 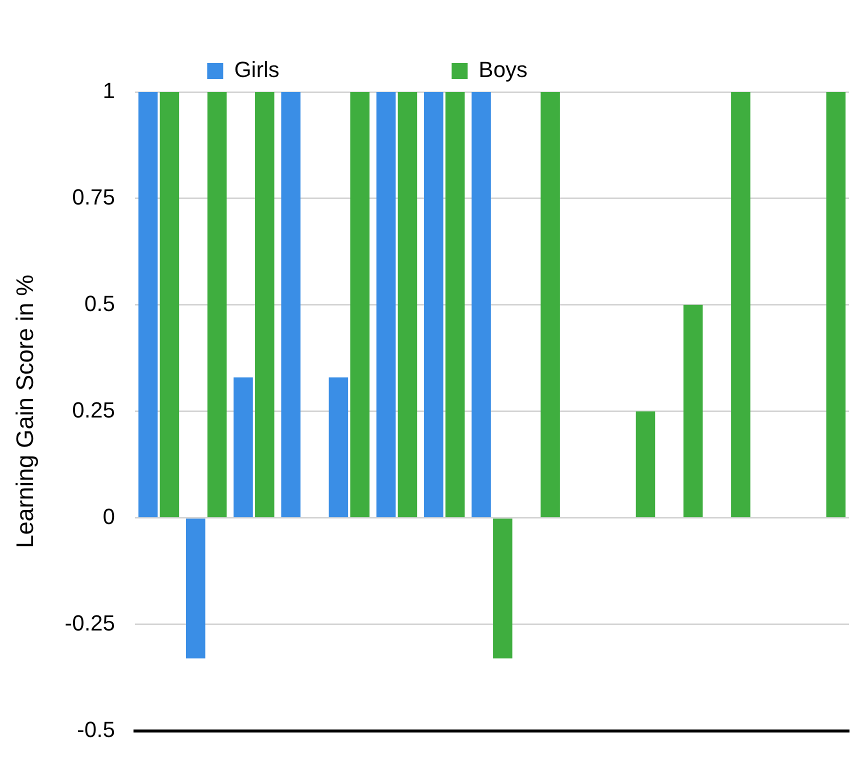 I want to click on y-tick-label: -0.5, so click(x=96, y=729).